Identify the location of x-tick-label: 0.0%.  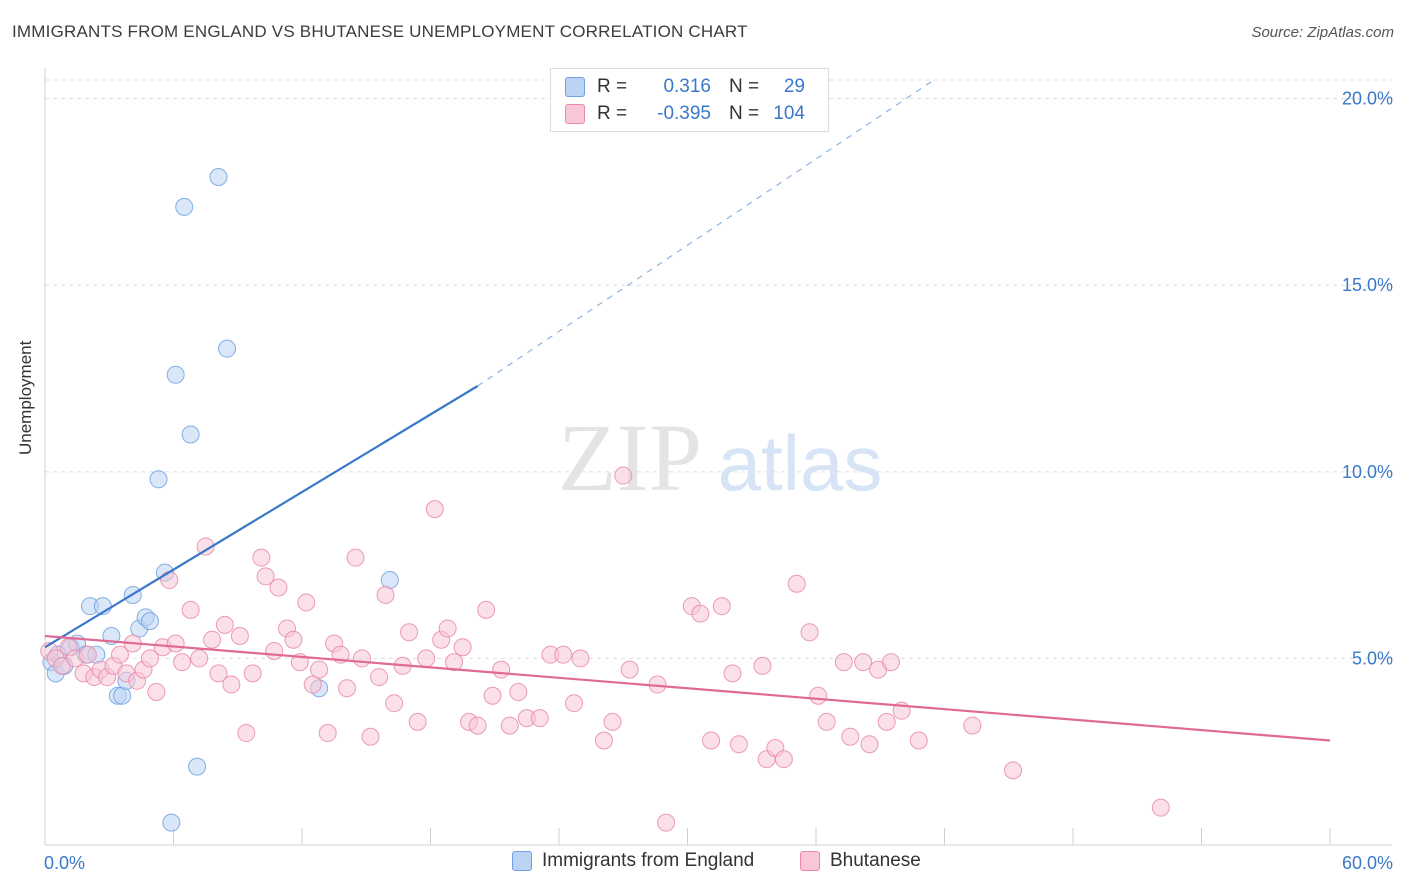
(64, 863).